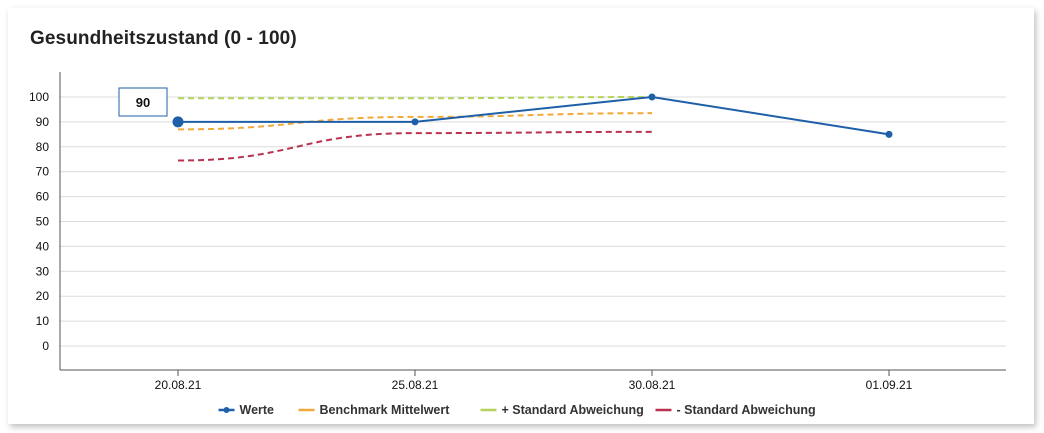 The width and height of the screenshot is (1044, 433). I want to click on legend-marker, so click(226, 410).